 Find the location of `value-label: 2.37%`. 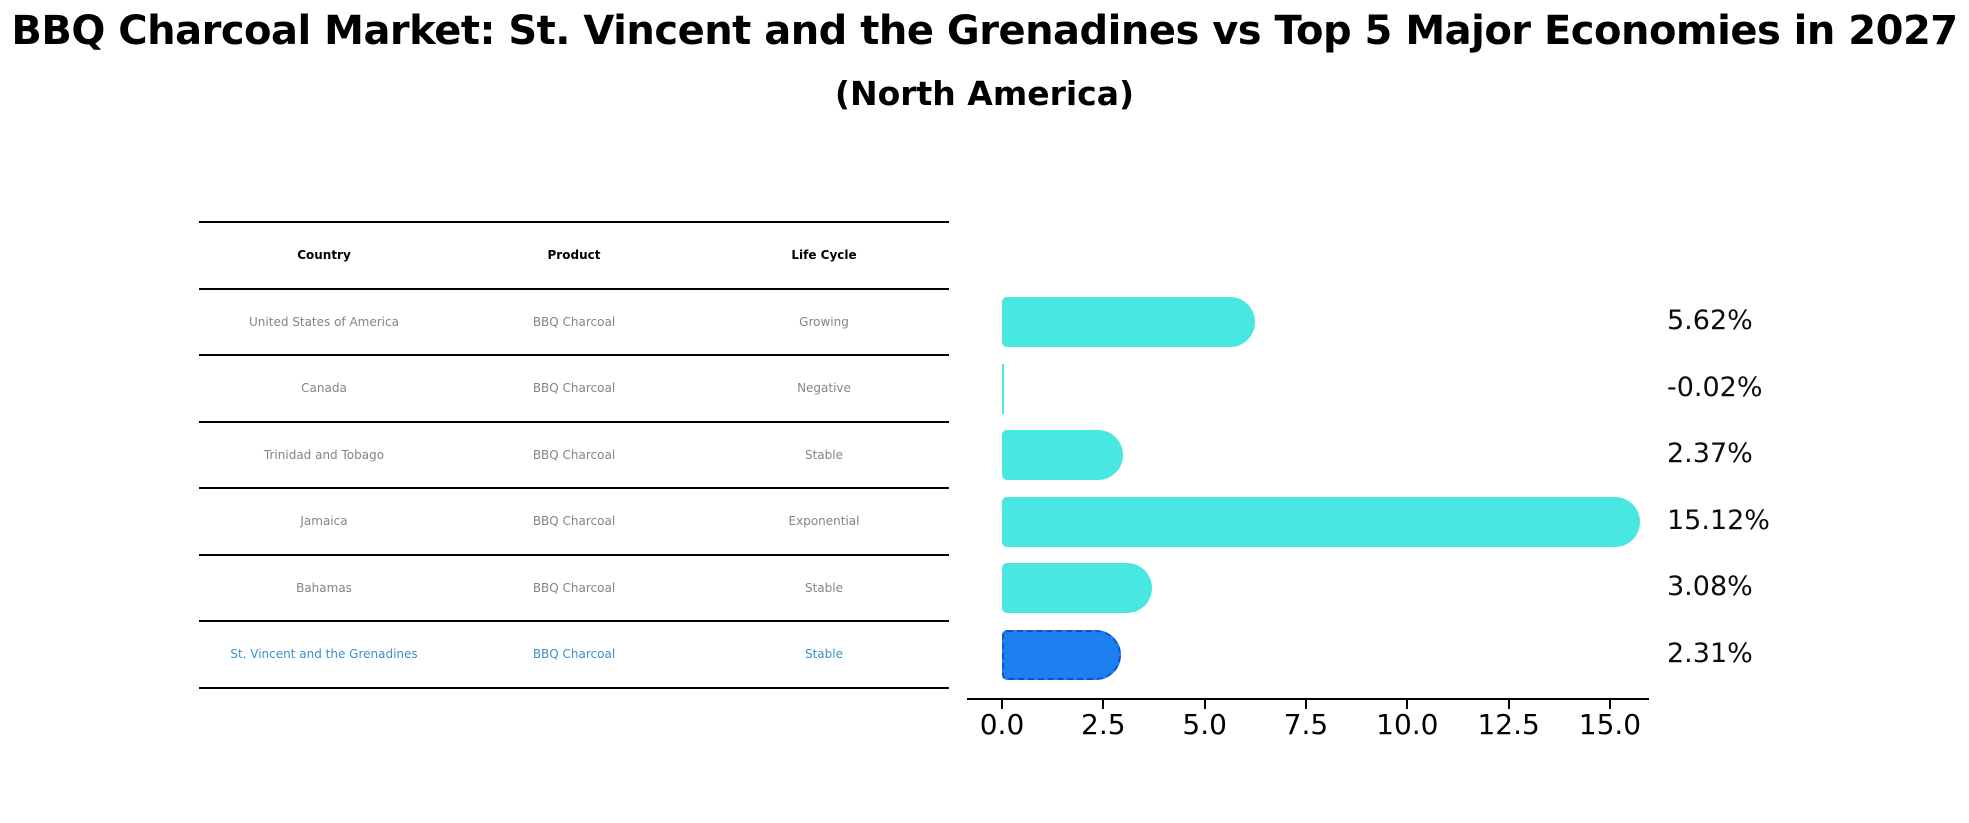

value-label: 2.37% is located at coordinates (1710, 453).